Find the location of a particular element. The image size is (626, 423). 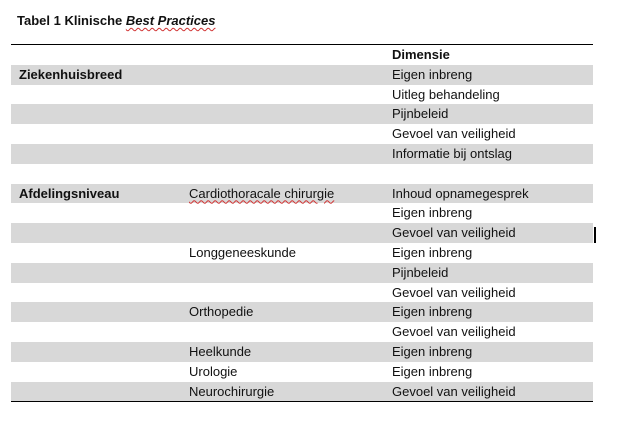

section-cell: Afdelingsniveau is located at coordinates (69, 193).